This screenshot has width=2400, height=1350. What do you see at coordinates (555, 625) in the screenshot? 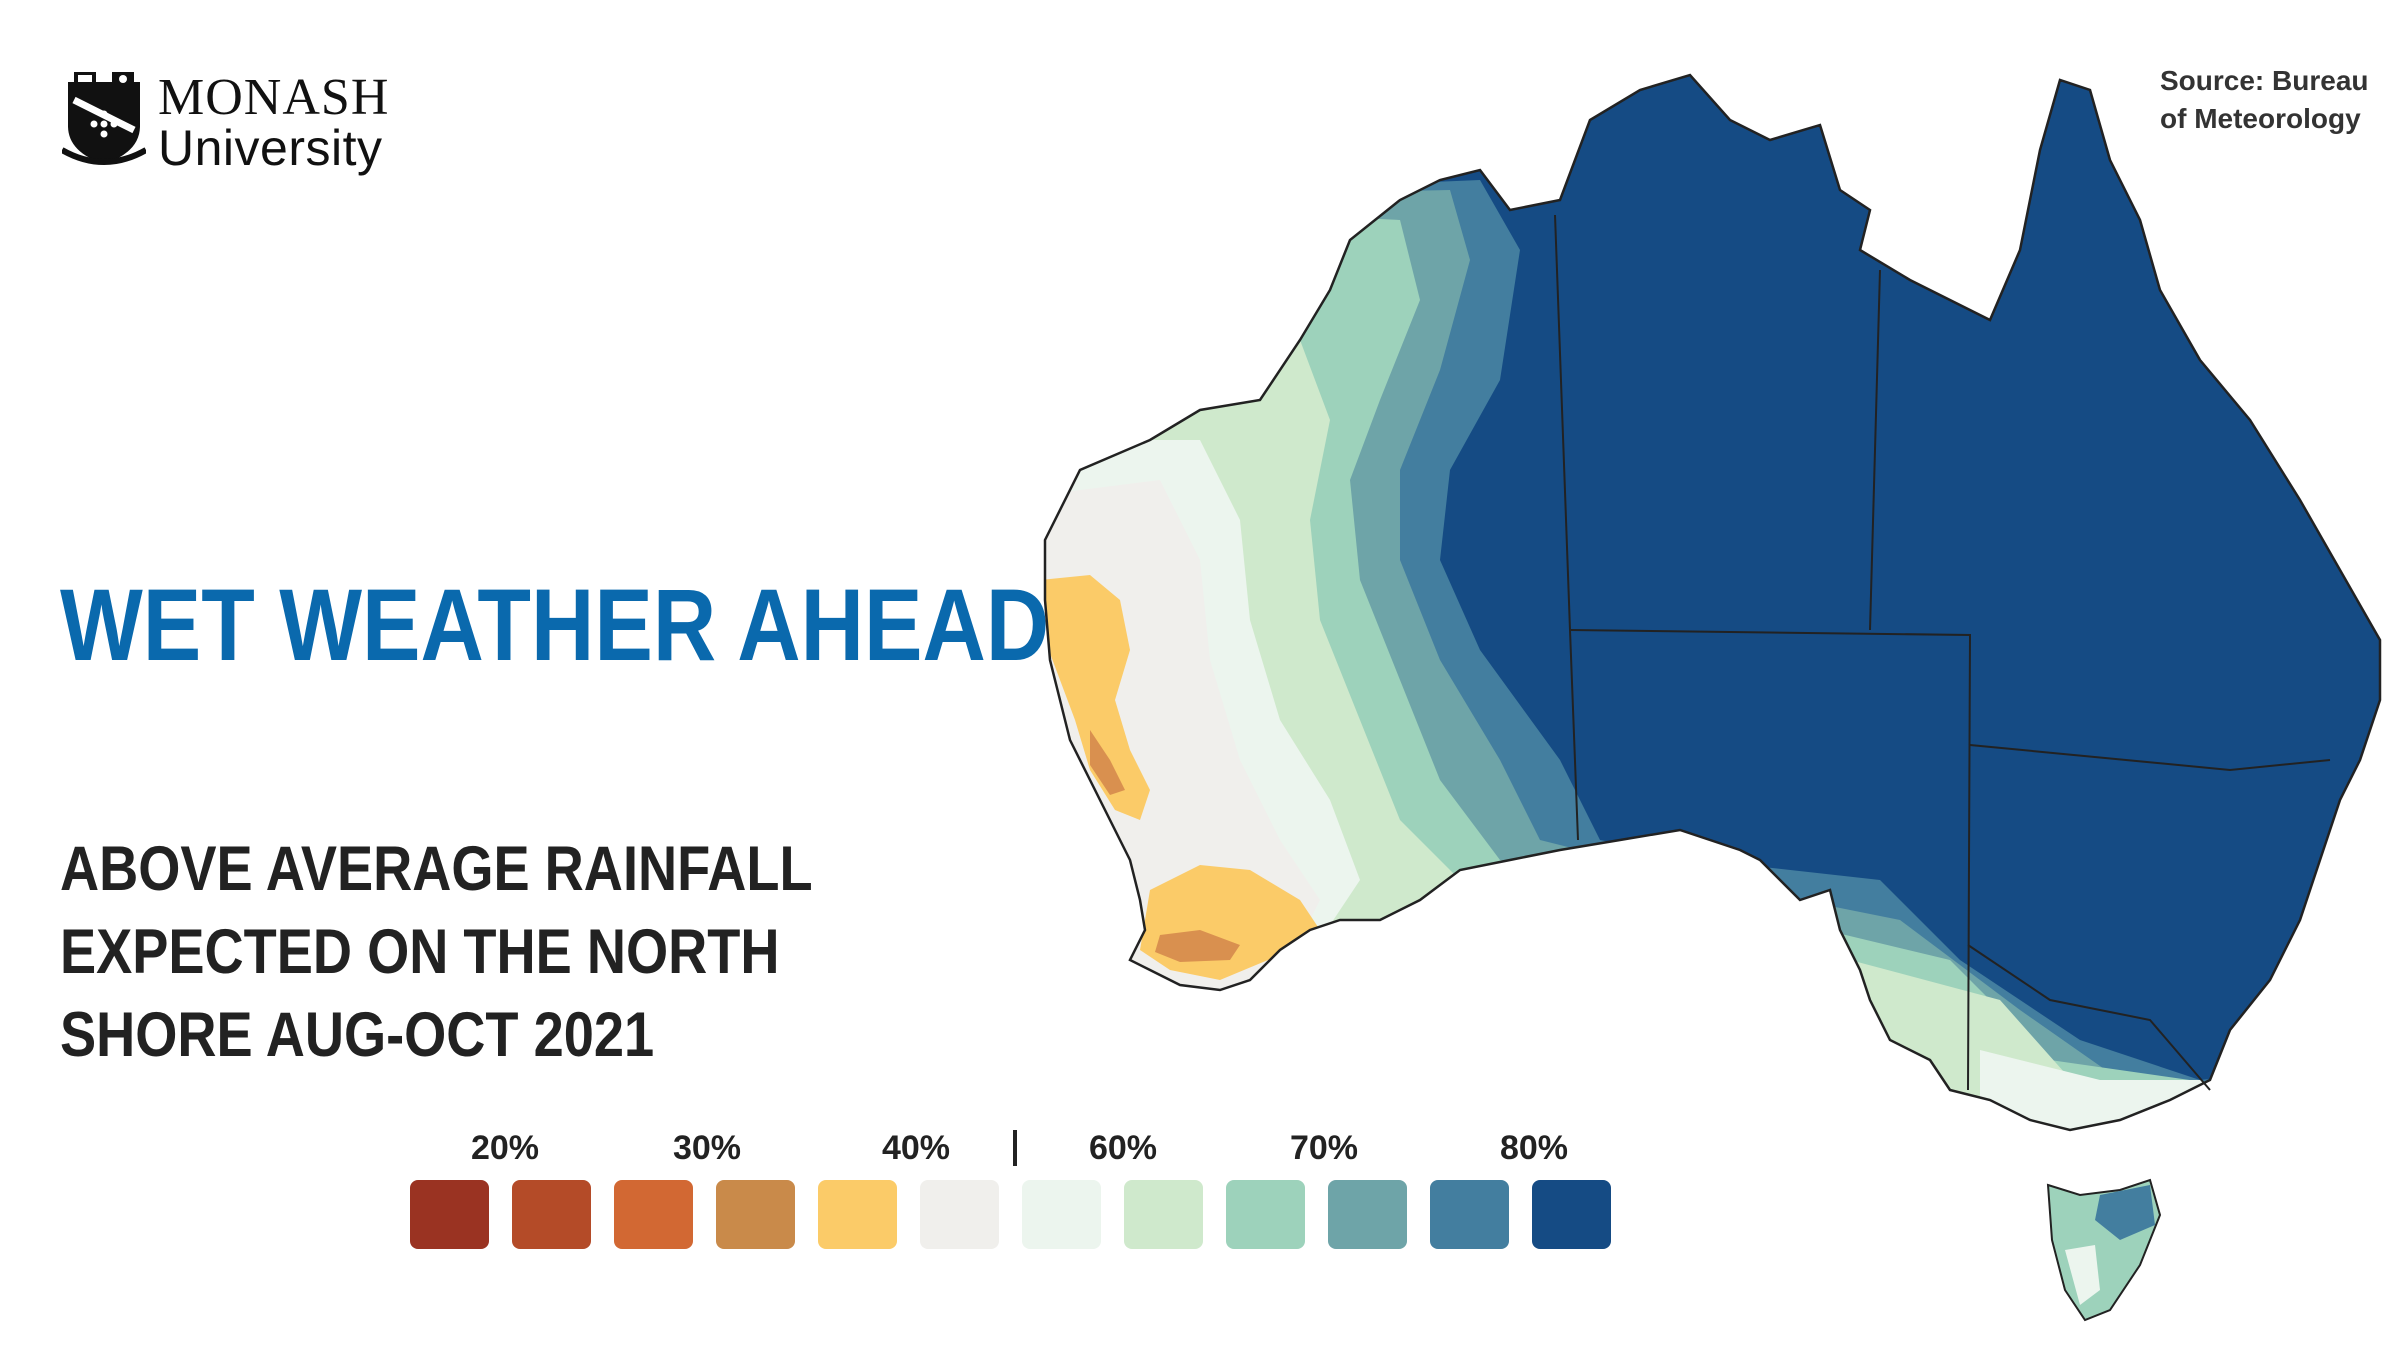
I see `headline: WET WEATHER AHEAD` at bounding box center [555, 625].